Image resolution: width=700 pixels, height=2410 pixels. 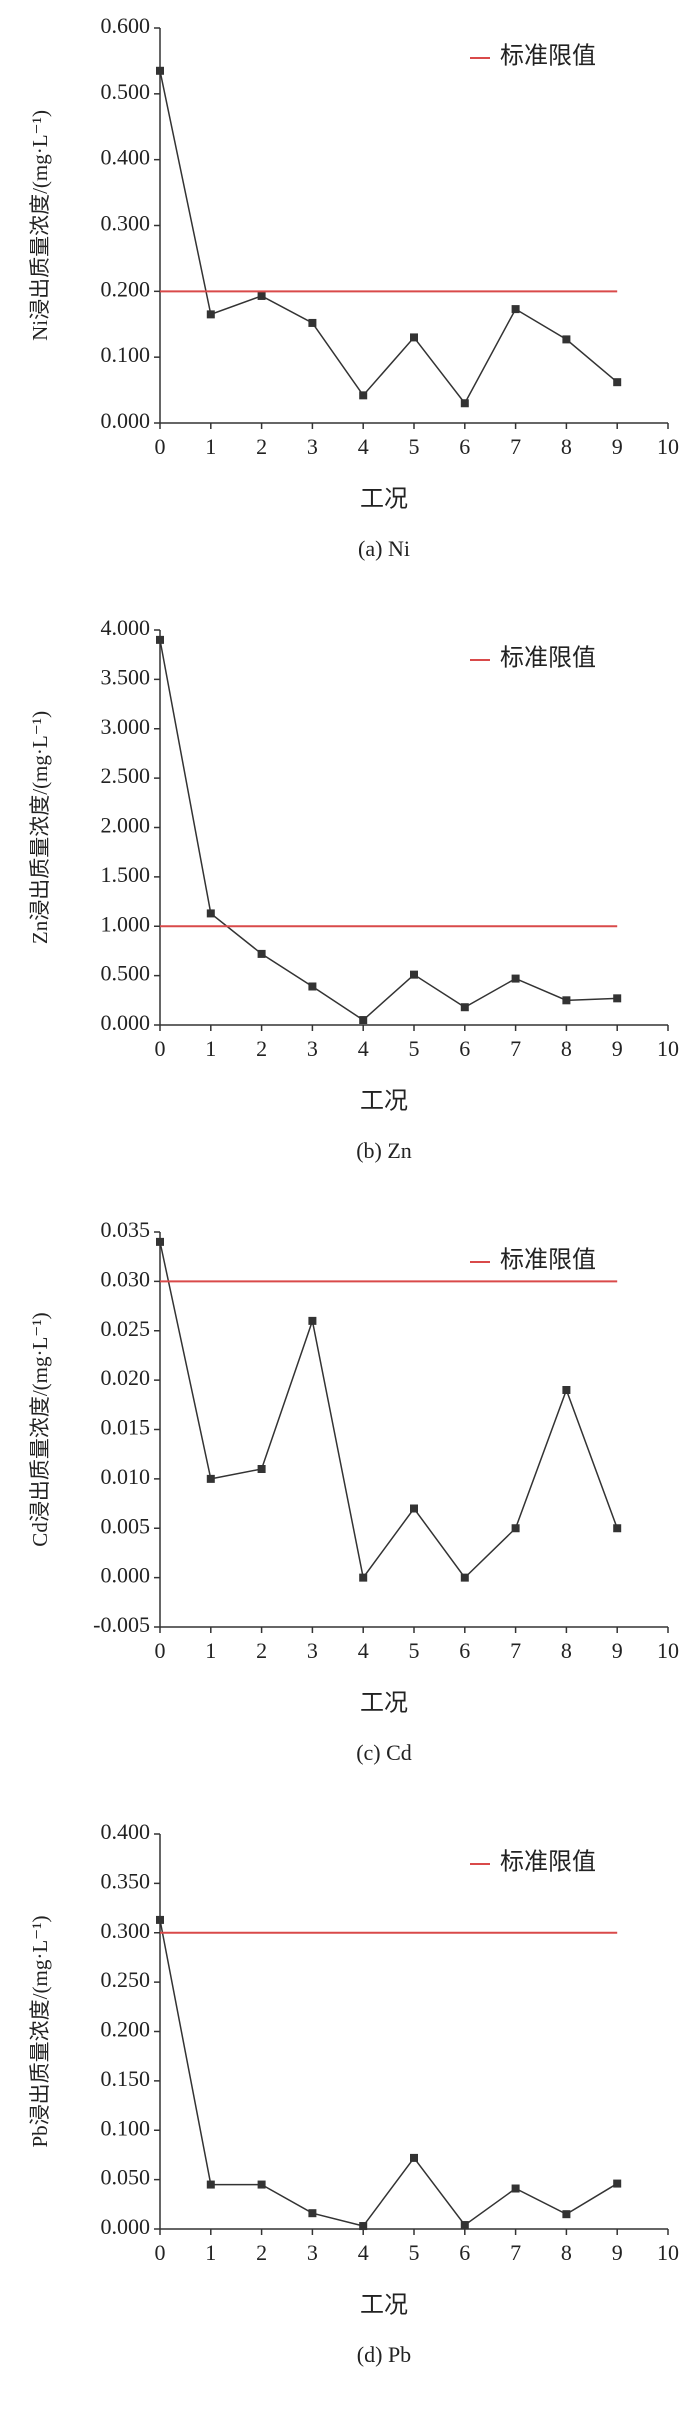 I want to click on y-tick-label: 0.300, so click(x=126, y=223).